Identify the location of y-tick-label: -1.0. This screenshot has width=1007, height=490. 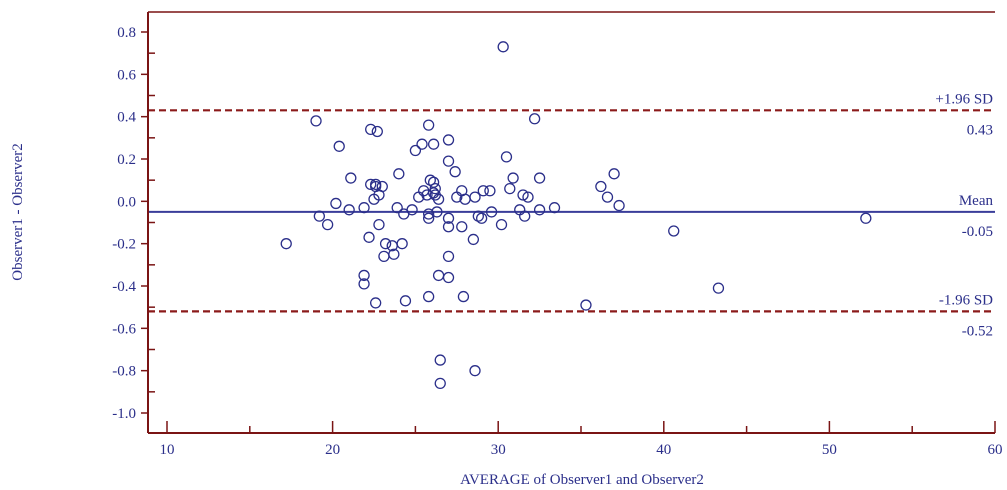
(124, 414).